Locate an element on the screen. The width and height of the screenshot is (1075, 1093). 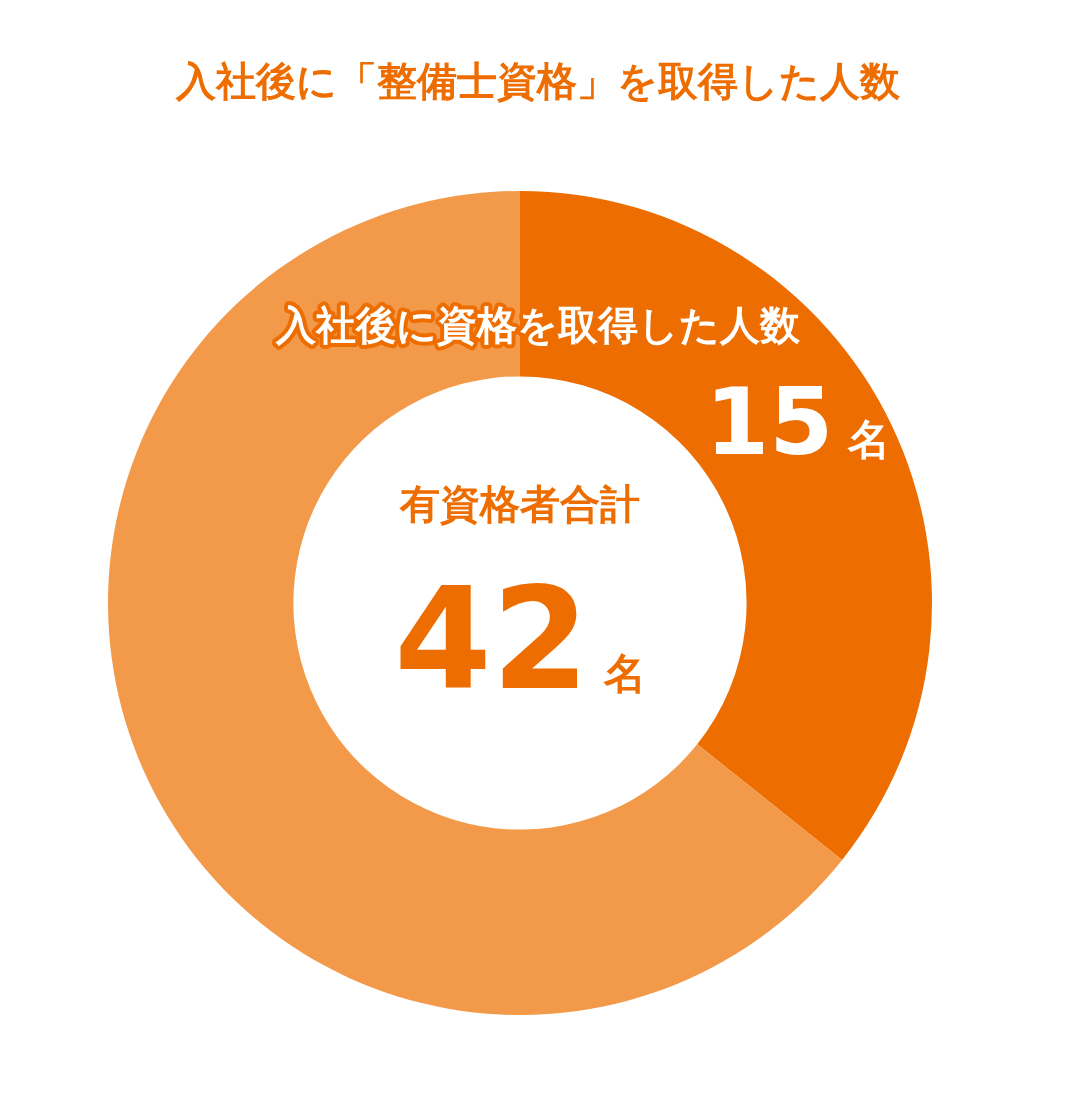
chart-title: 入社後に「整備士資格」を取得した人数 is located at coordinates (537, 81).